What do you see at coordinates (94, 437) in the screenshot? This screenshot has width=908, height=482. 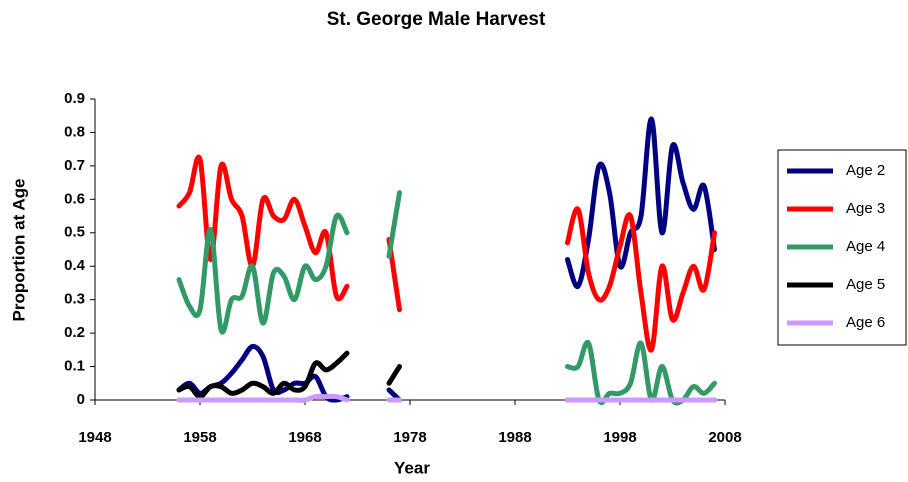 I see `x-tick-label: 1948` at bounding box center [94, 437].